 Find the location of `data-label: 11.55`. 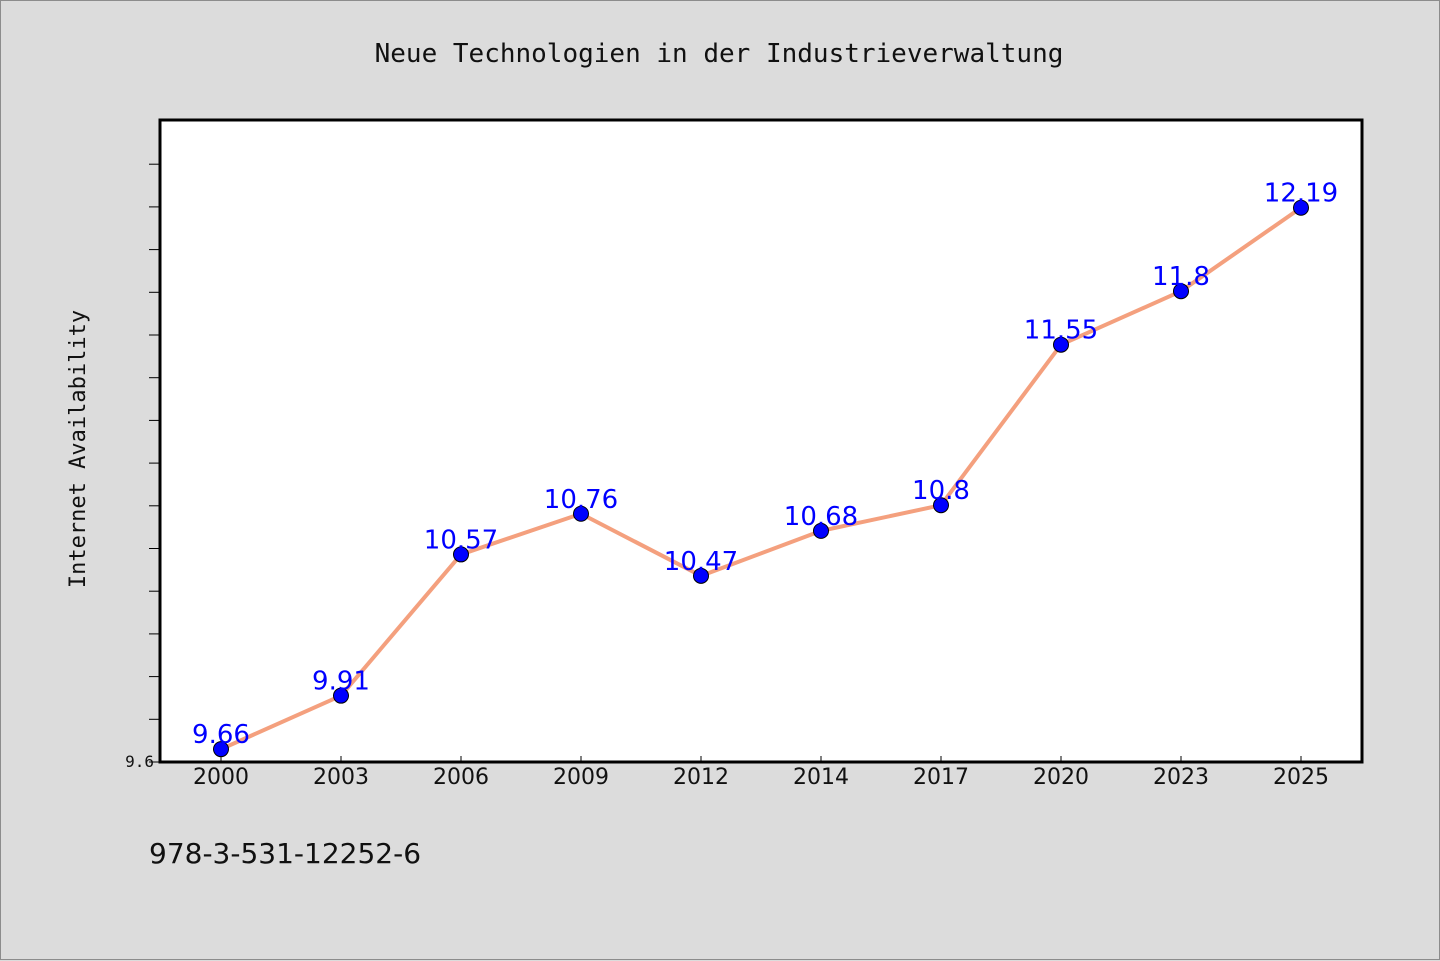

data-label: 11.55 is located at coordinates (1061, 331).